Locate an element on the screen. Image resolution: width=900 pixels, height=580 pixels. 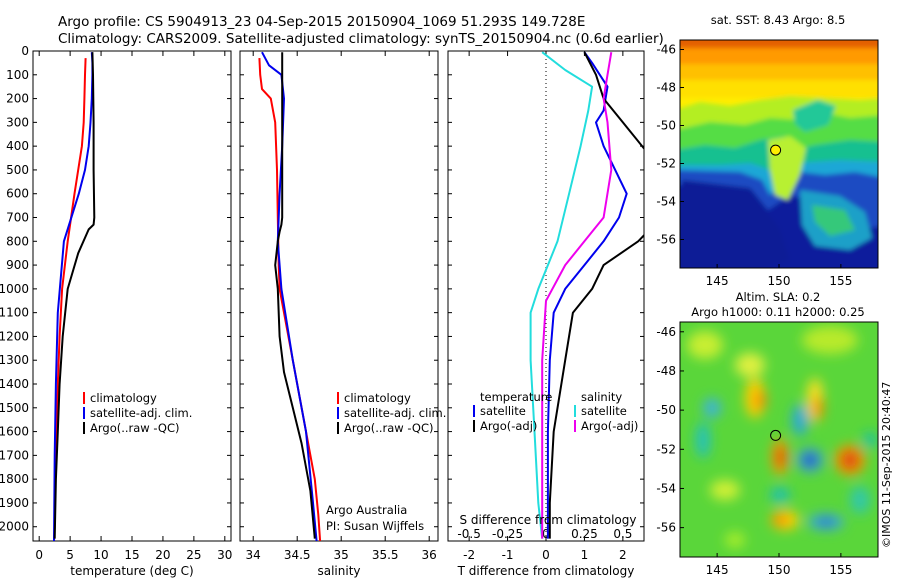
y-tick-label: 1500 is located at coordinates (14, 408).